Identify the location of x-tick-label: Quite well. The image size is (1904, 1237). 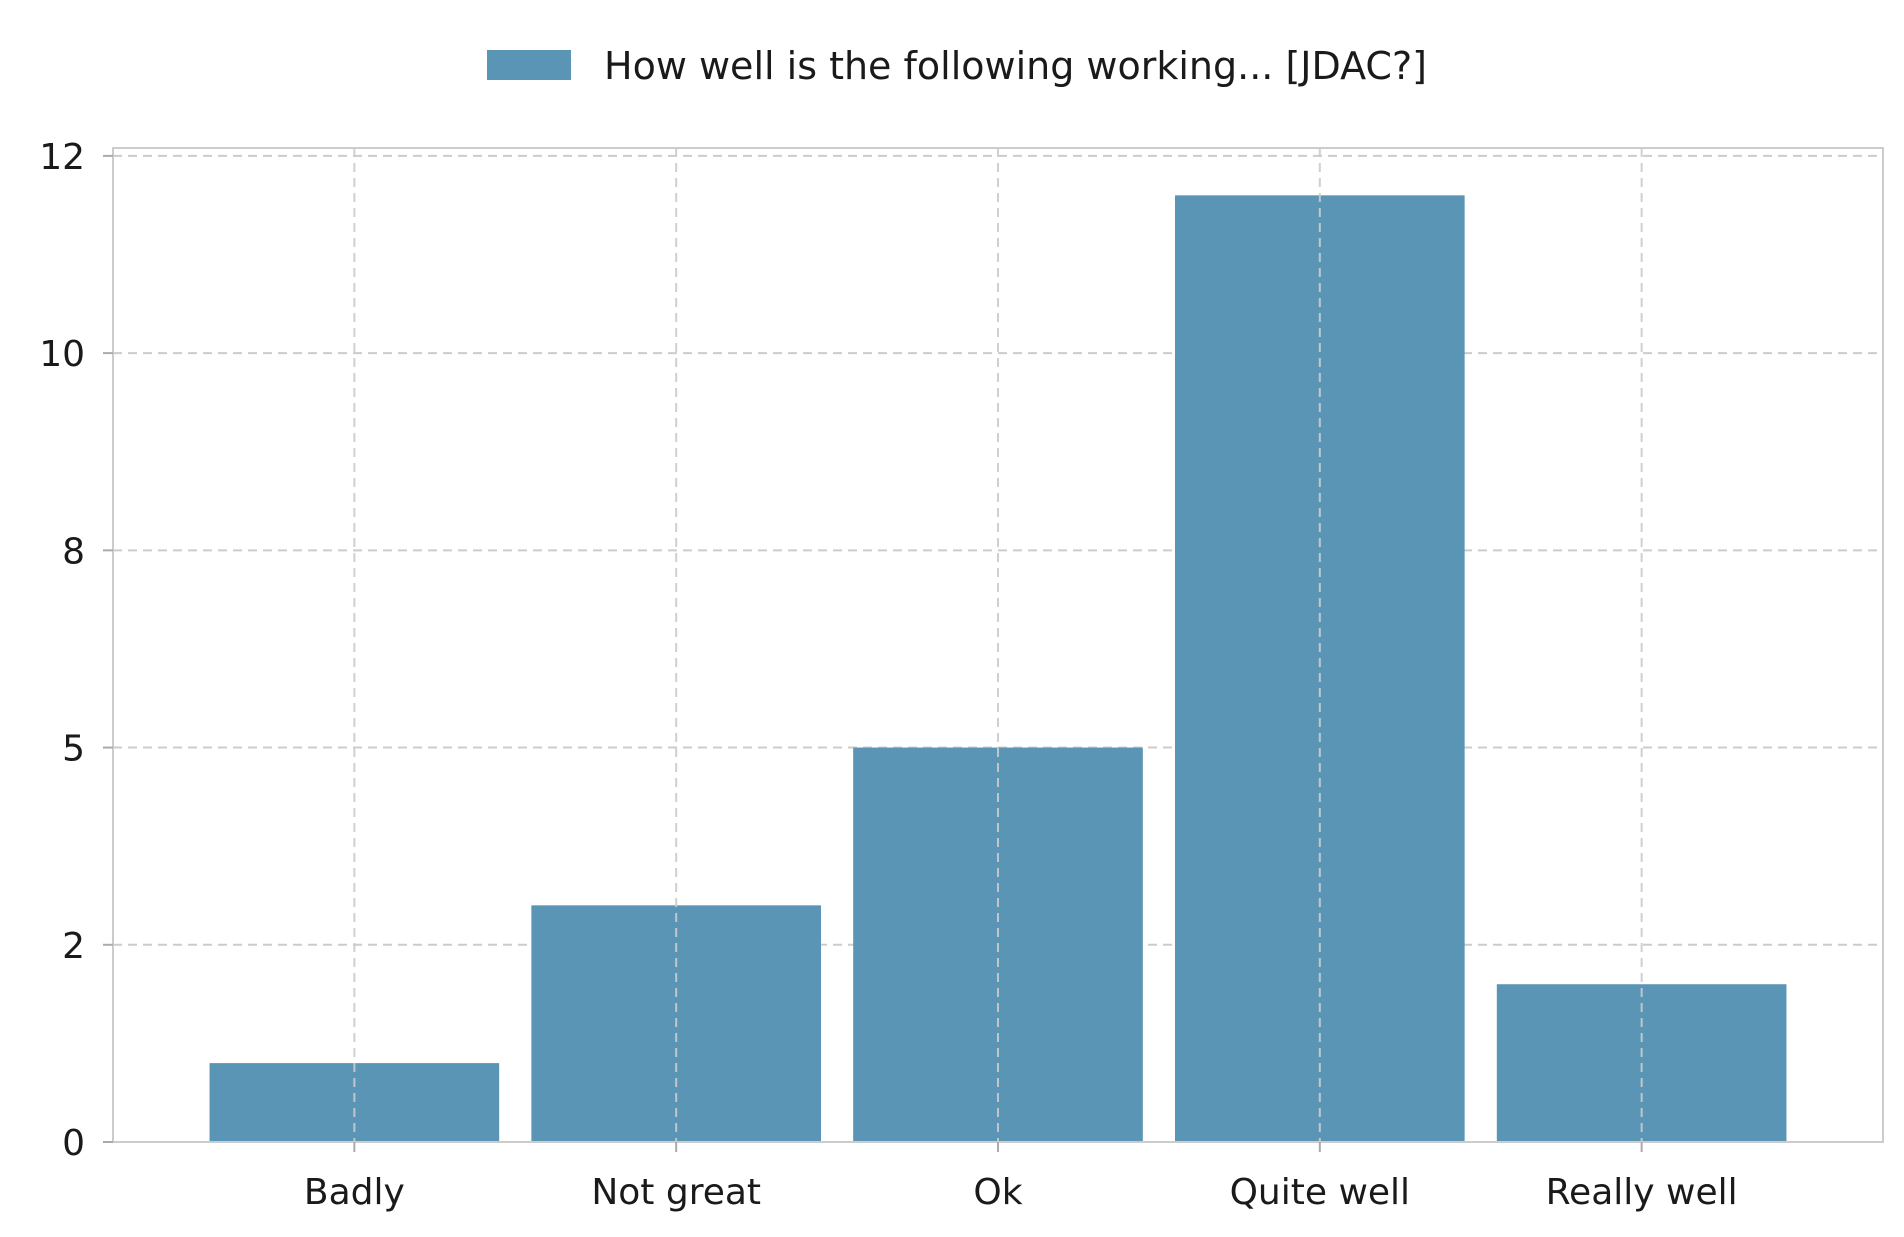
(1320, 1192).